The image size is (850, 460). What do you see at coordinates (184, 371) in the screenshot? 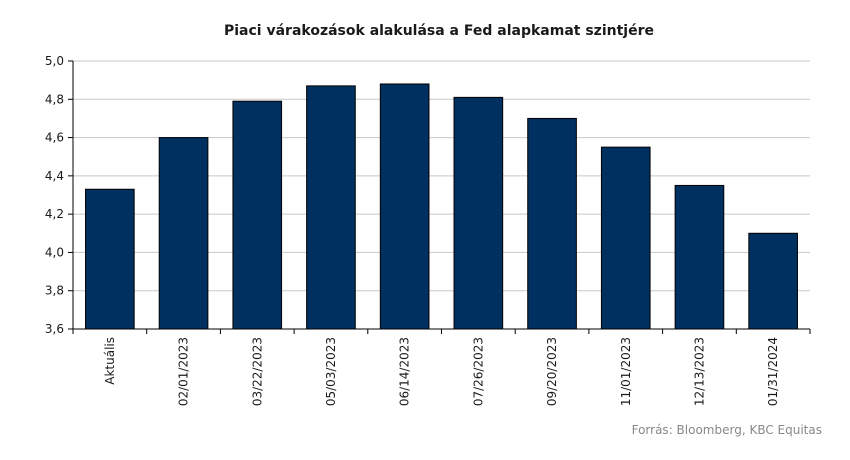
I see `x-tick-label: 02/01/2023` at bounding box center [184, 371].